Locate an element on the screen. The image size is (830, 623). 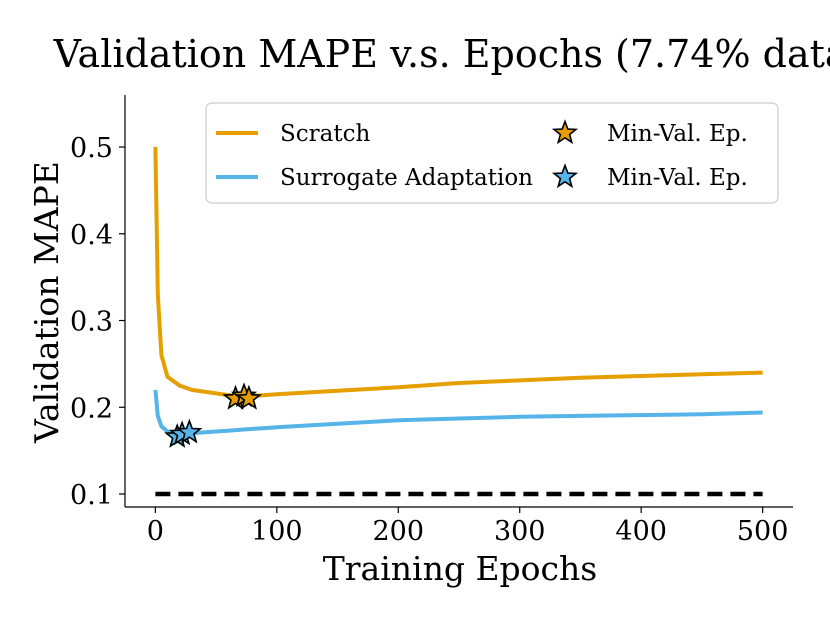
legend-frame is located at coordinates (492, 153).